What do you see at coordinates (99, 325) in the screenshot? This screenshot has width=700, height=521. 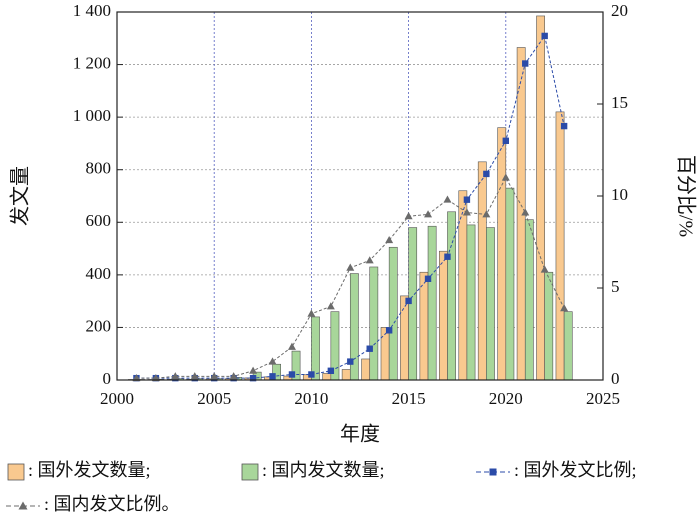 I see `y-tick-label: 200` at bounding box center [99, 325].